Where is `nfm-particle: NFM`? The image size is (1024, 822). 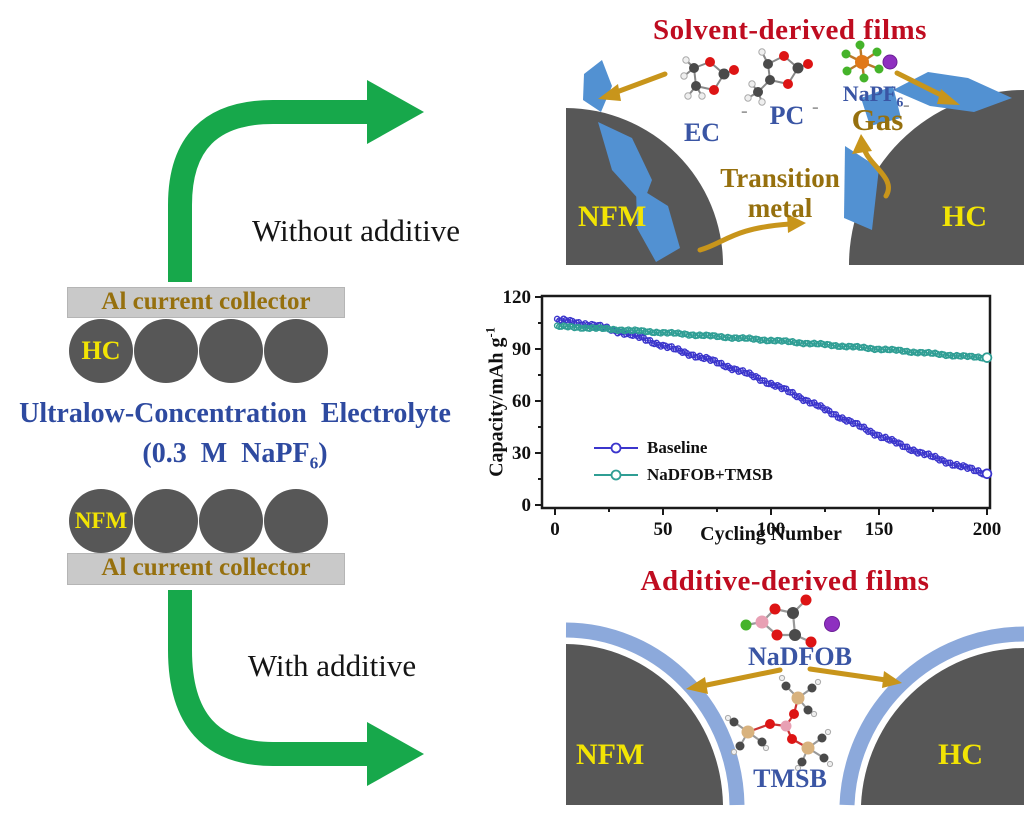 nfm-particle: NFM is located at coordinates (101, 521).